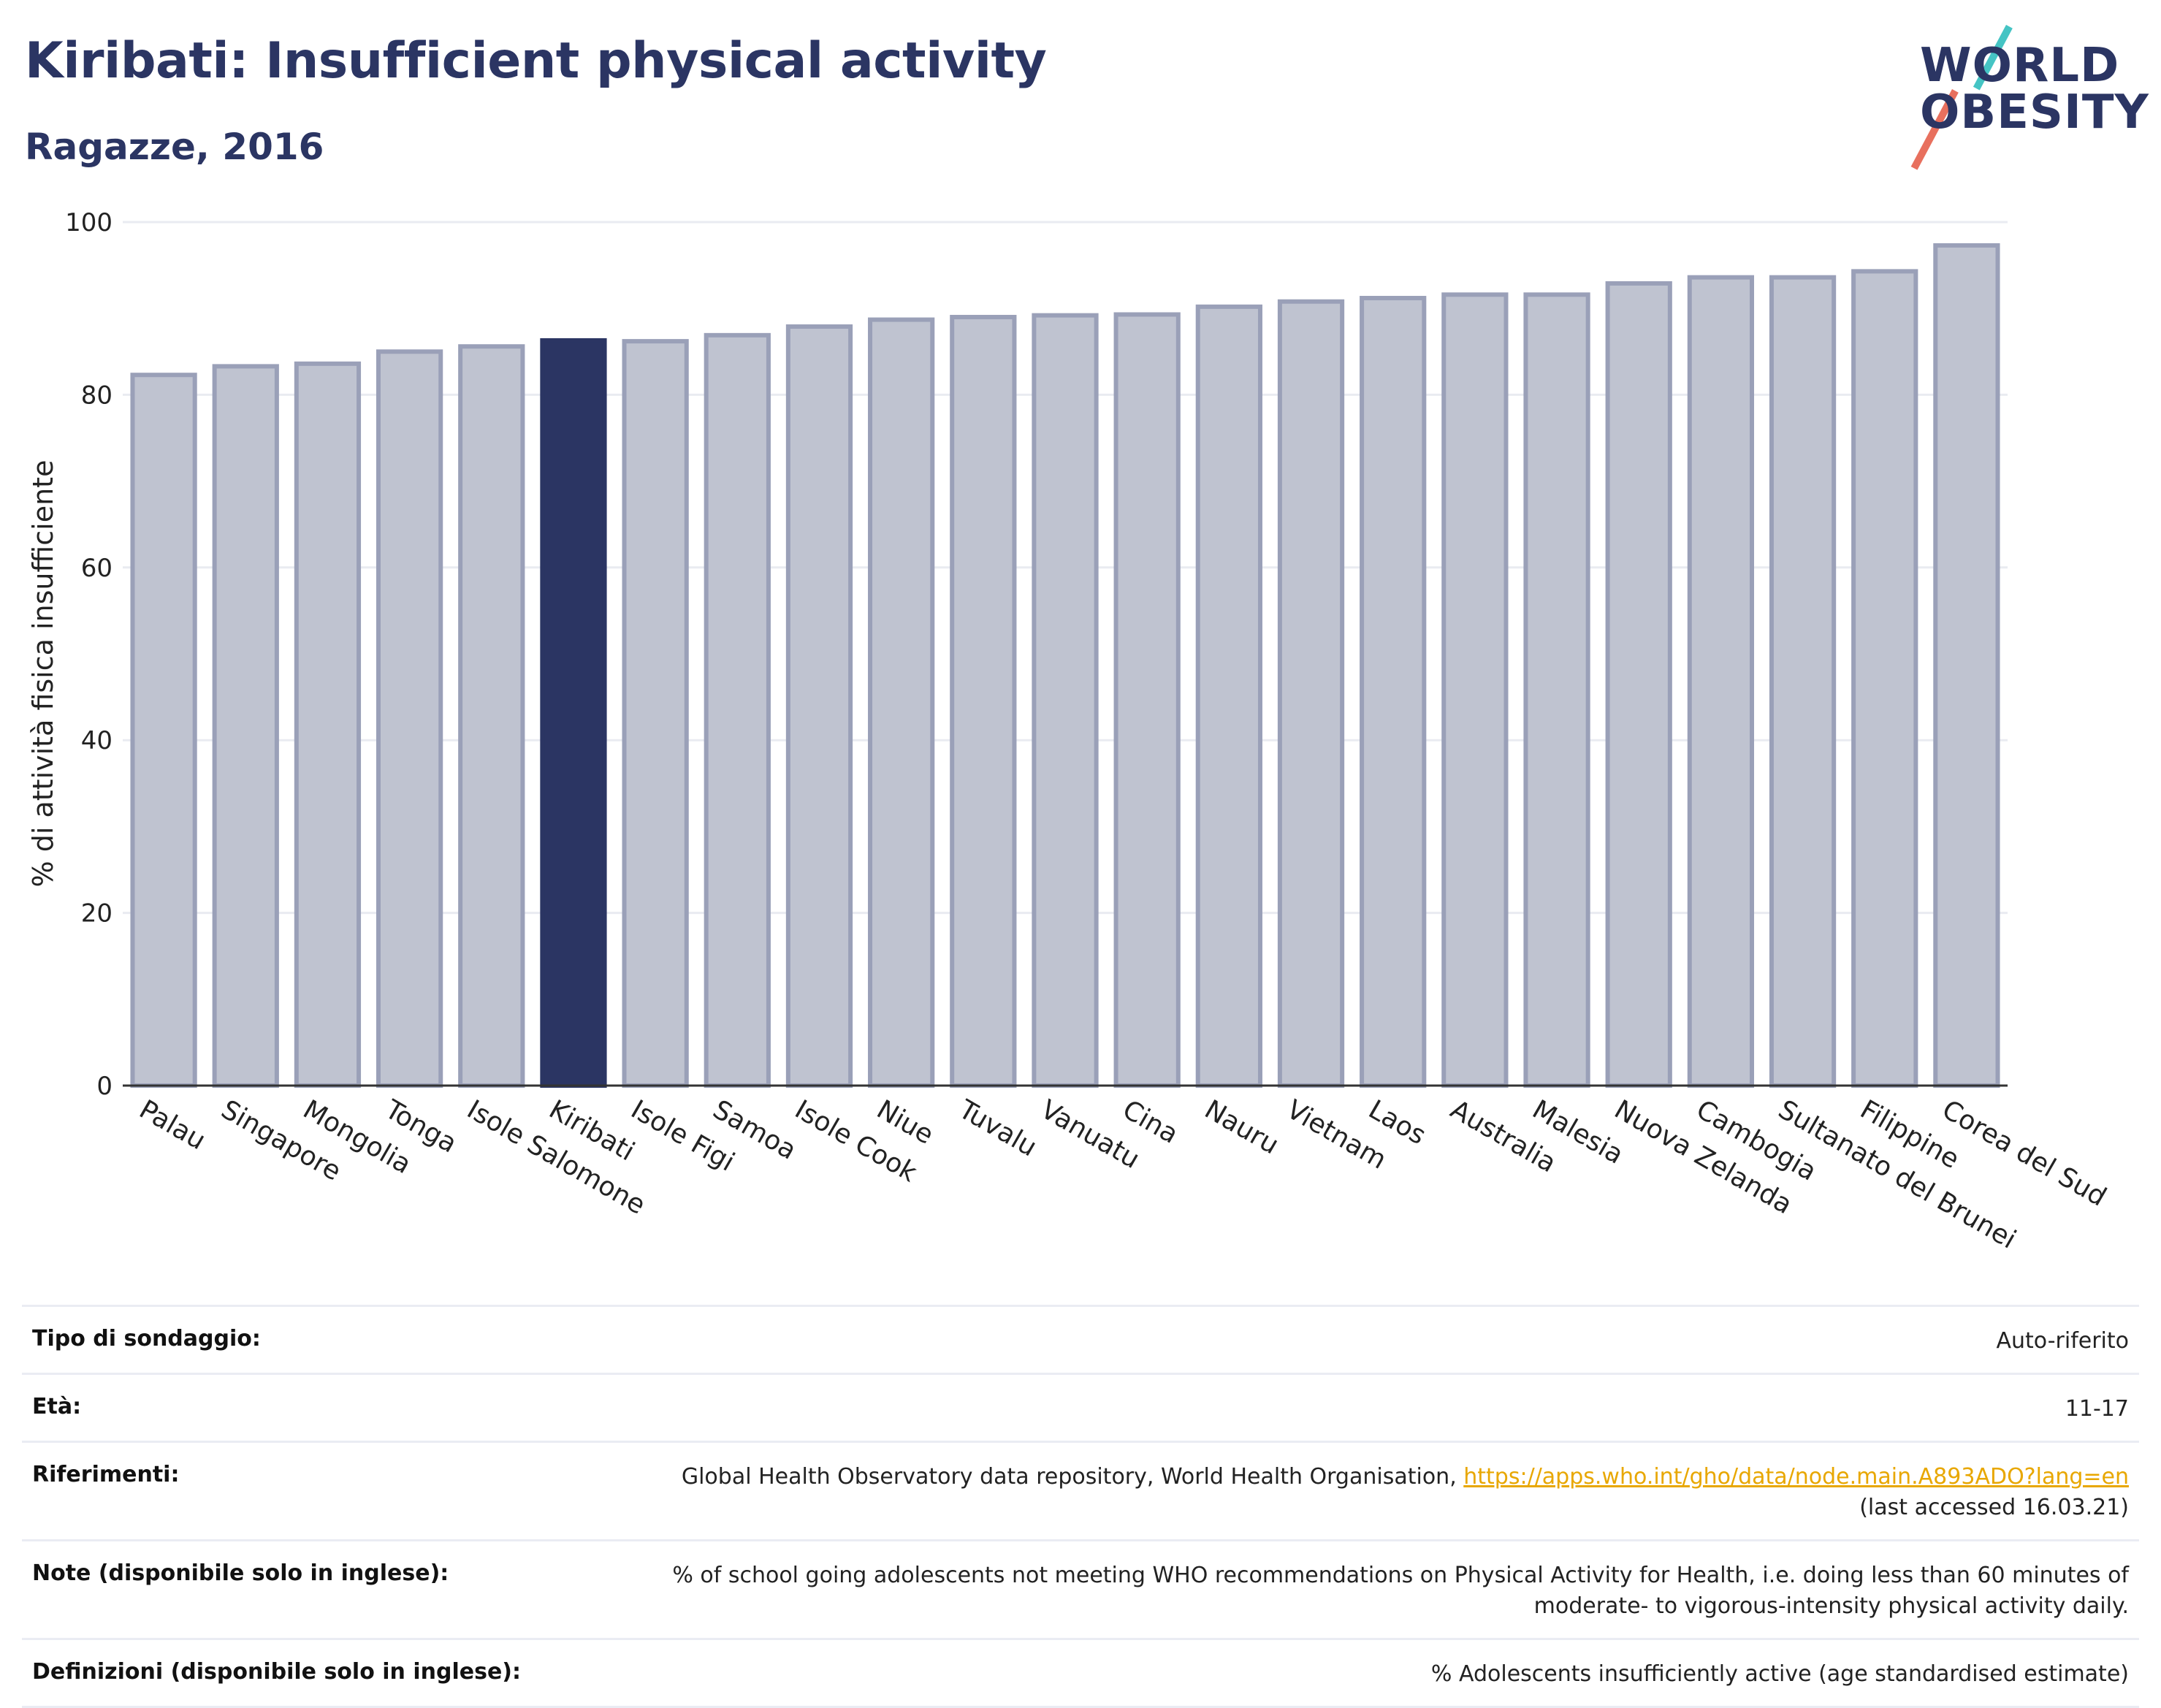 The image size is (2161, 1708). Describe the element at coordinates (2063, 1341) in the screenshot. I see `survey-type-value: Auto-riferito` at that location.